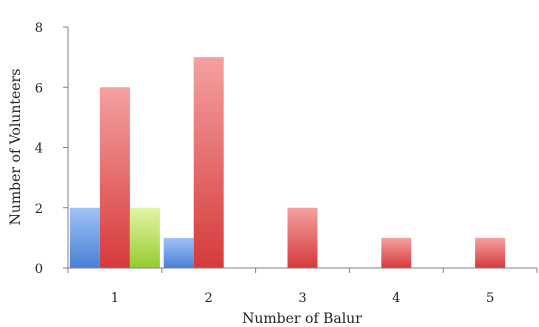 This screenshot has width=539, height=327. What do you see at coordinates (39, 269) in the screenshot?
I see `y-tick-label: 0` at bounding box center [39, 269].